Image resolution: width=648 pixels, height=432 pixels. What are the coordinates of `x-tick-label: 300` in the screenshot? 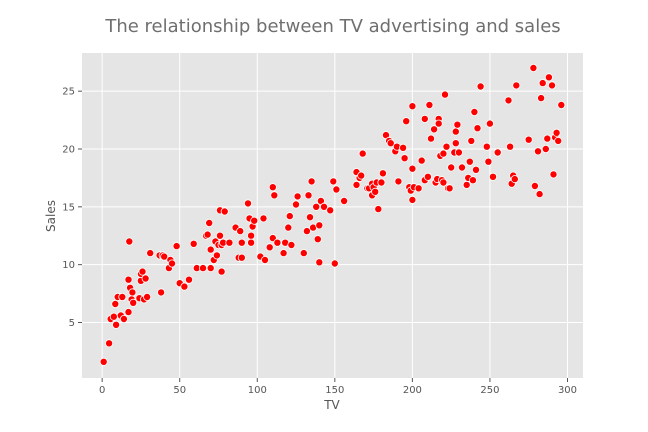 It's located at (567, 390).